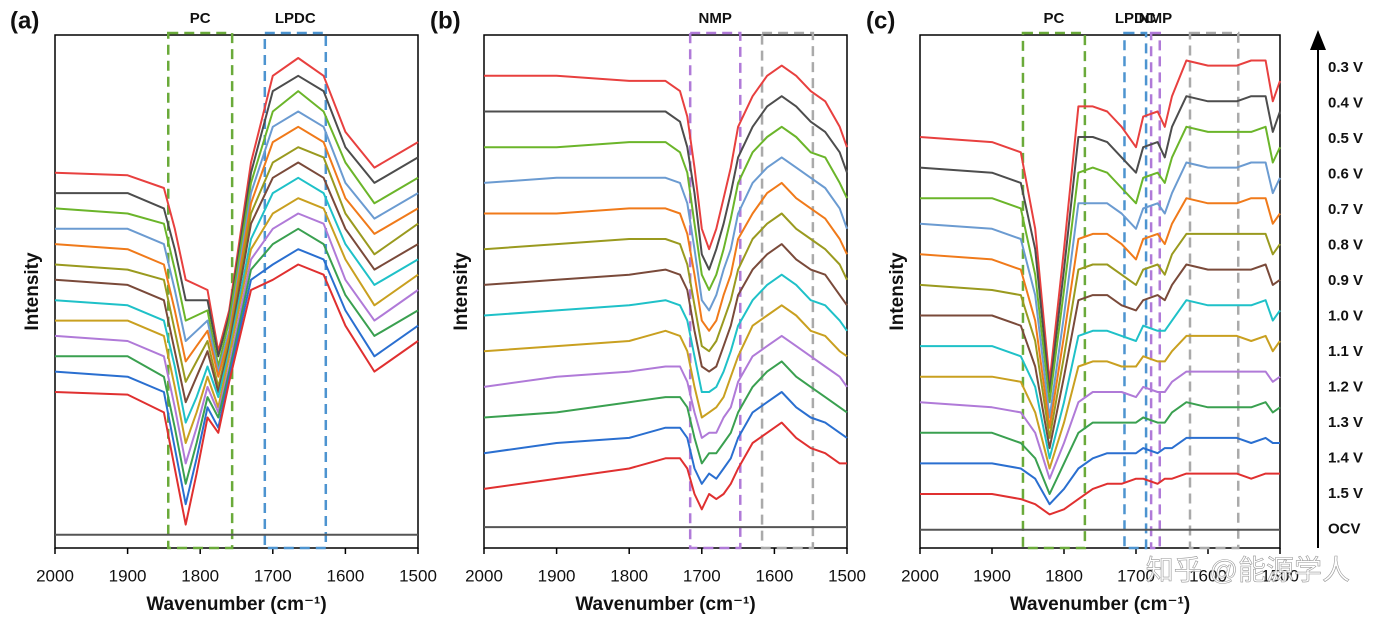  Describe the element at coordinates (24, 20) in the screenshot. I see `panel-label: (a)` at that location.